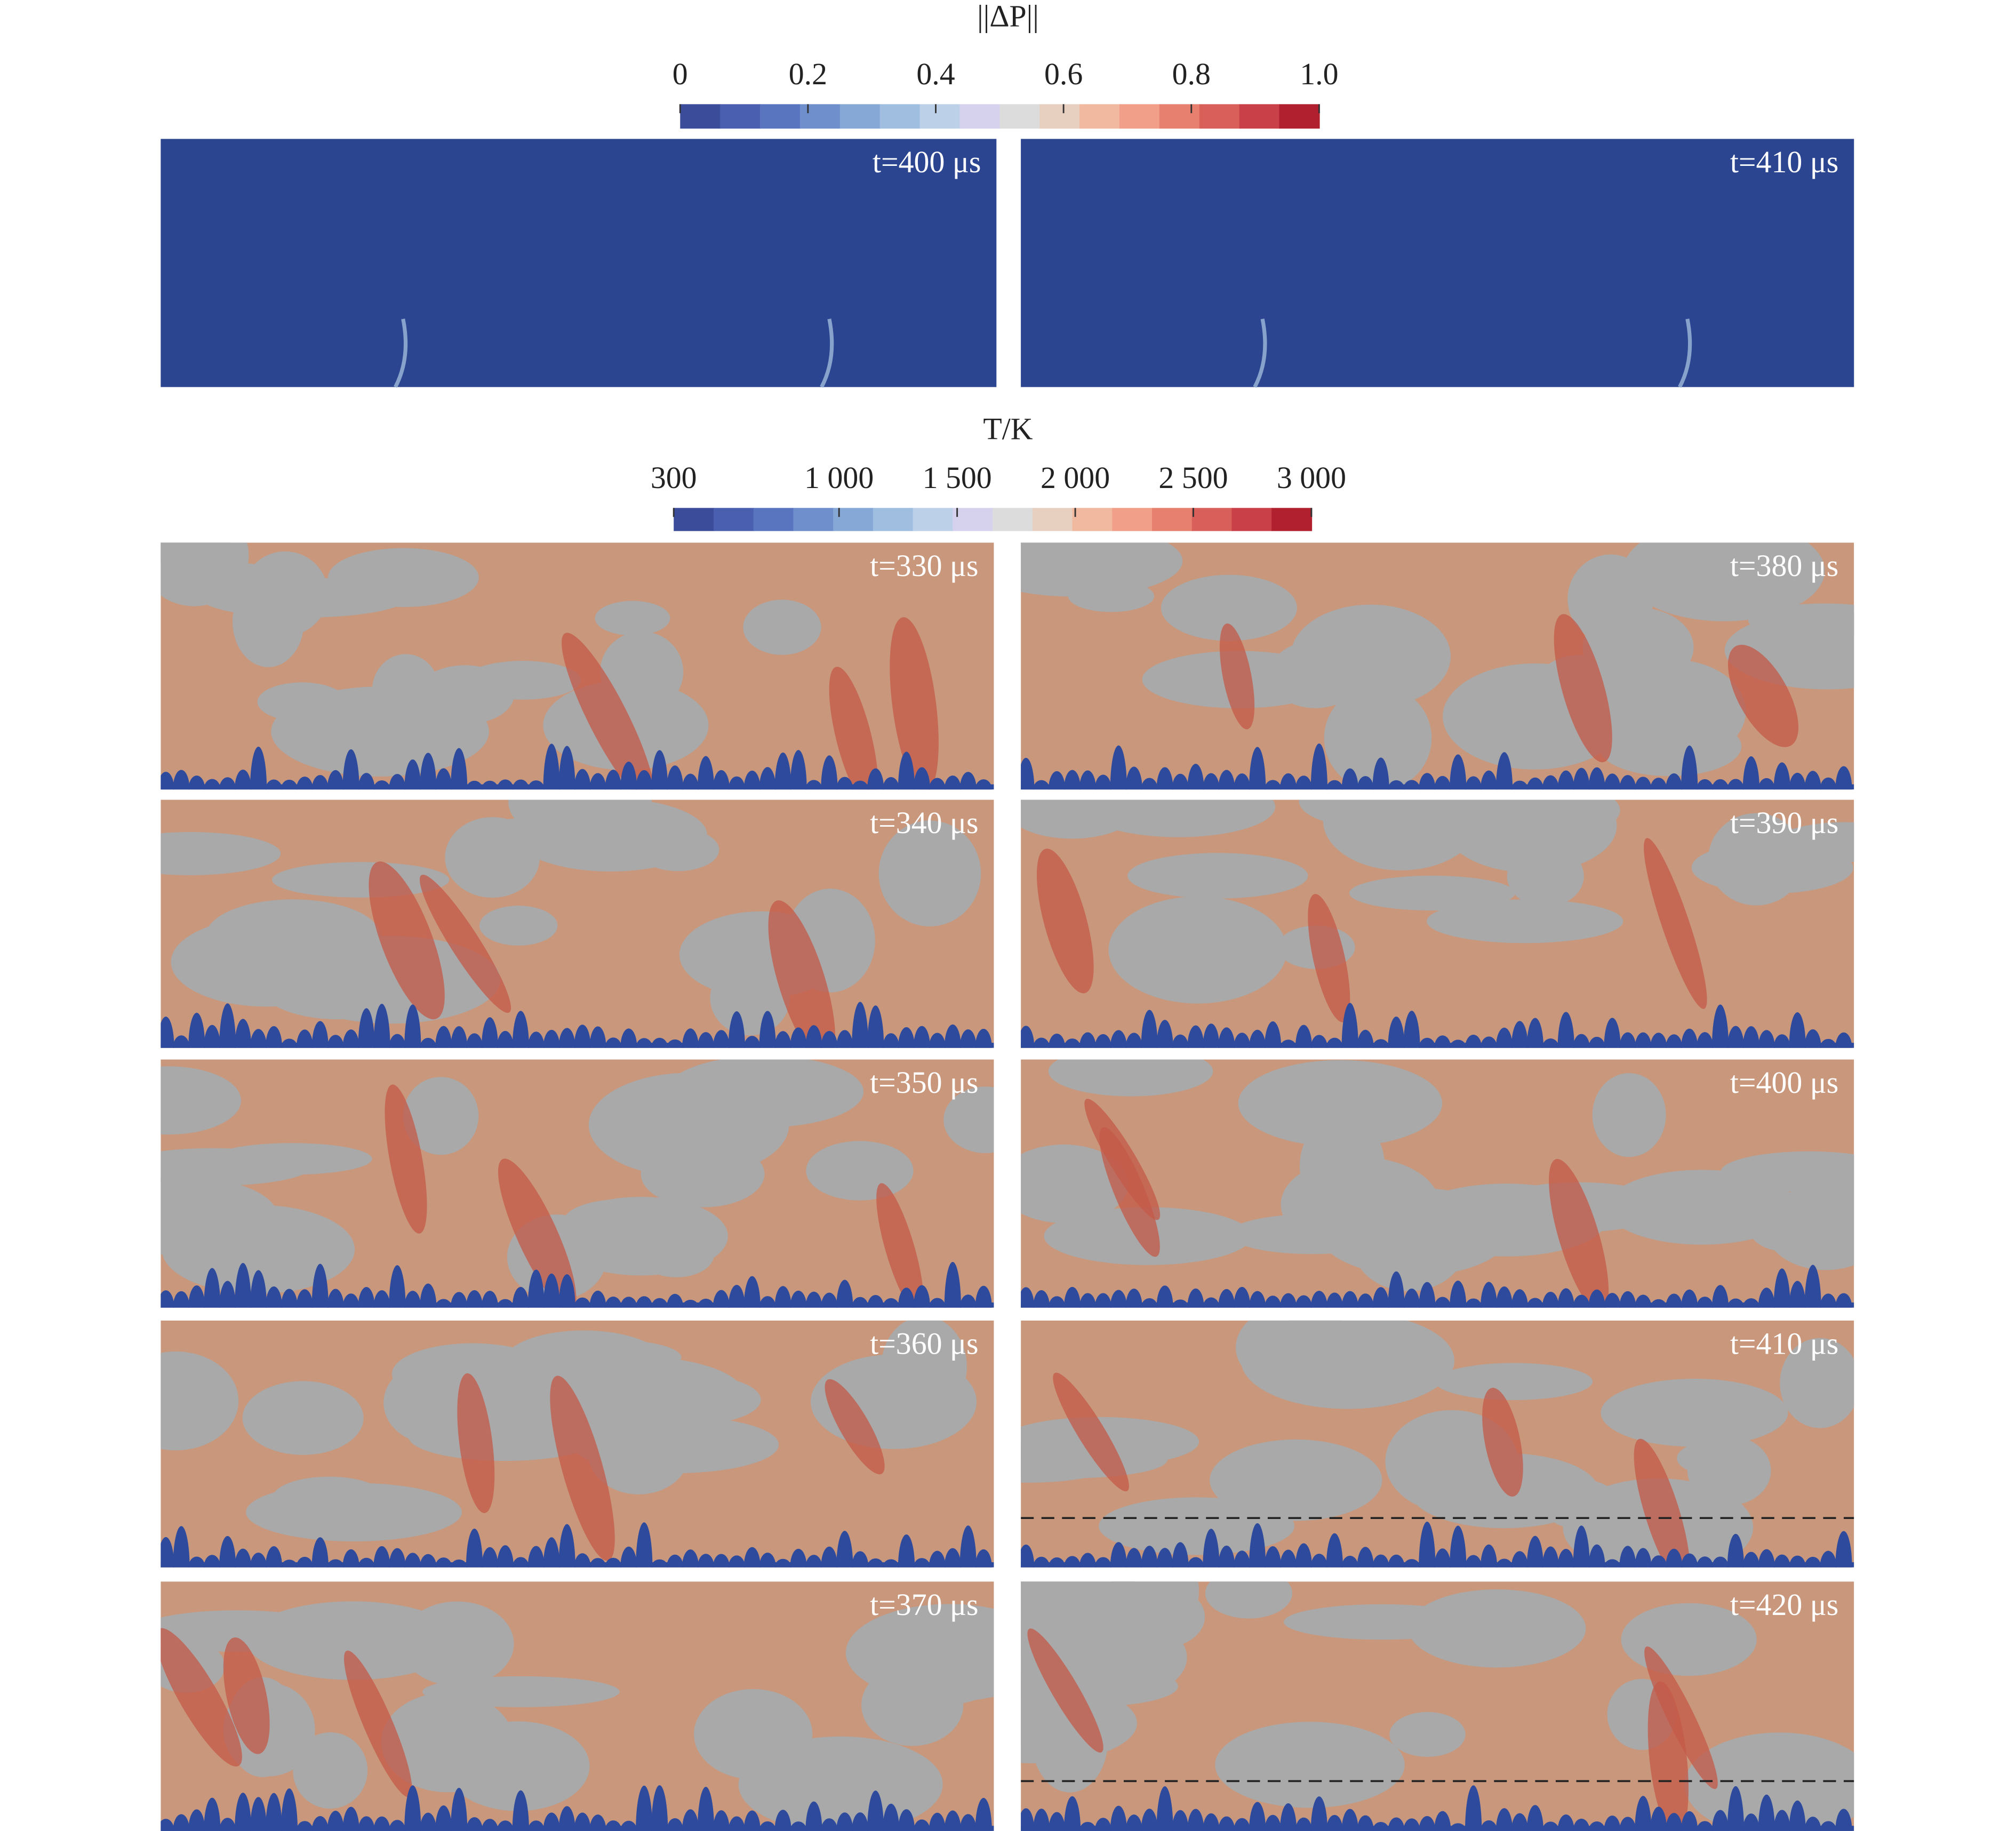 Image resolution: width=2016 pixels, height=1831 pixels. What do you see at coordinates (839, 478) in the screenshot?
I see `colorbar-tick-label: 1 000` at bounding box center [839, 478].